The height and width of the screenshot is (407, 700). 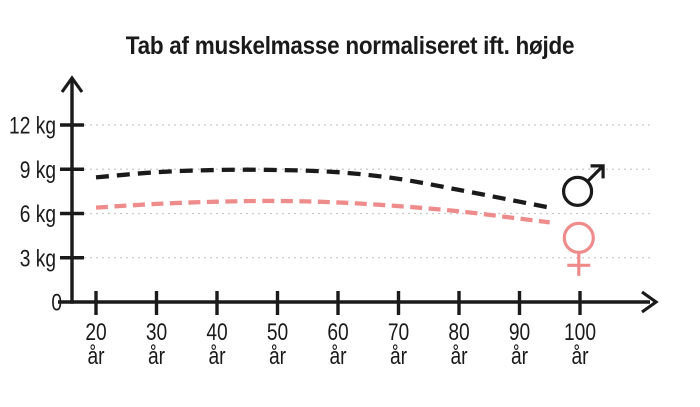 What do you see at coordinates (519, 356) in the screenshot?
I see `x-tick-suffix-90: år` at bounding box center [519, 356].